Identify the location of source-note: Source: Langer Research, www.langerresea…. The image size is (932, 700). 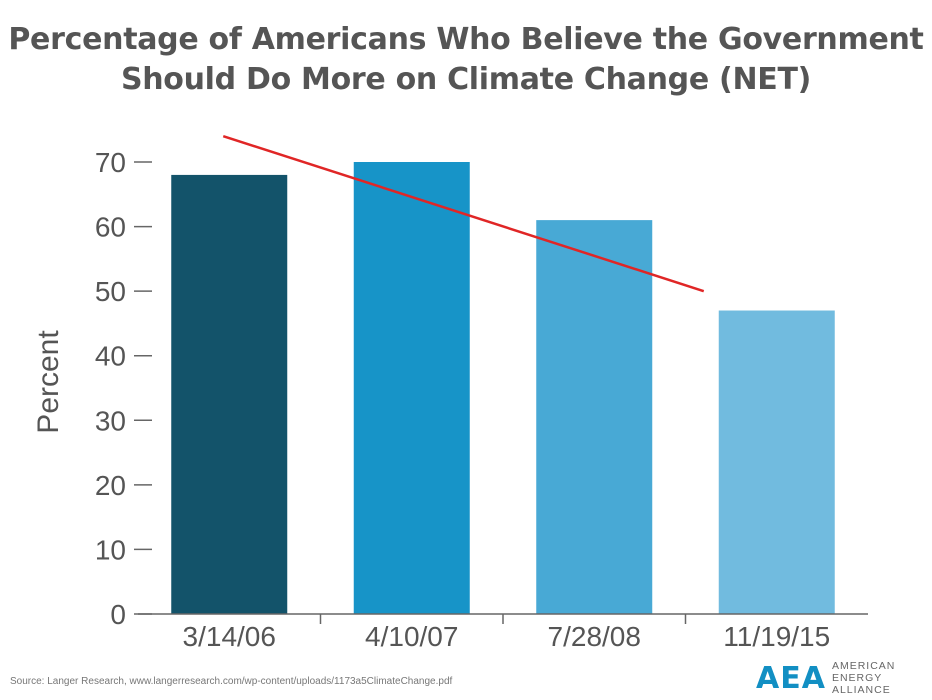
(231, 681).